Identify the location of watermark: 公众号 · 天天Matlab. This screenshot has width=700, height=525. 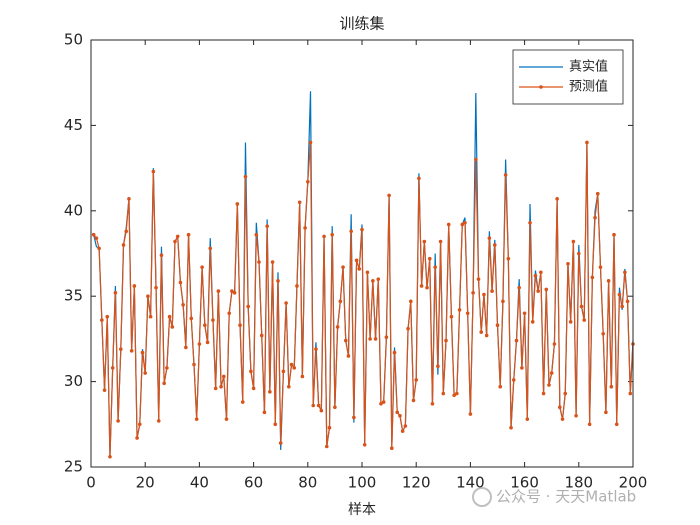
(566, 497).